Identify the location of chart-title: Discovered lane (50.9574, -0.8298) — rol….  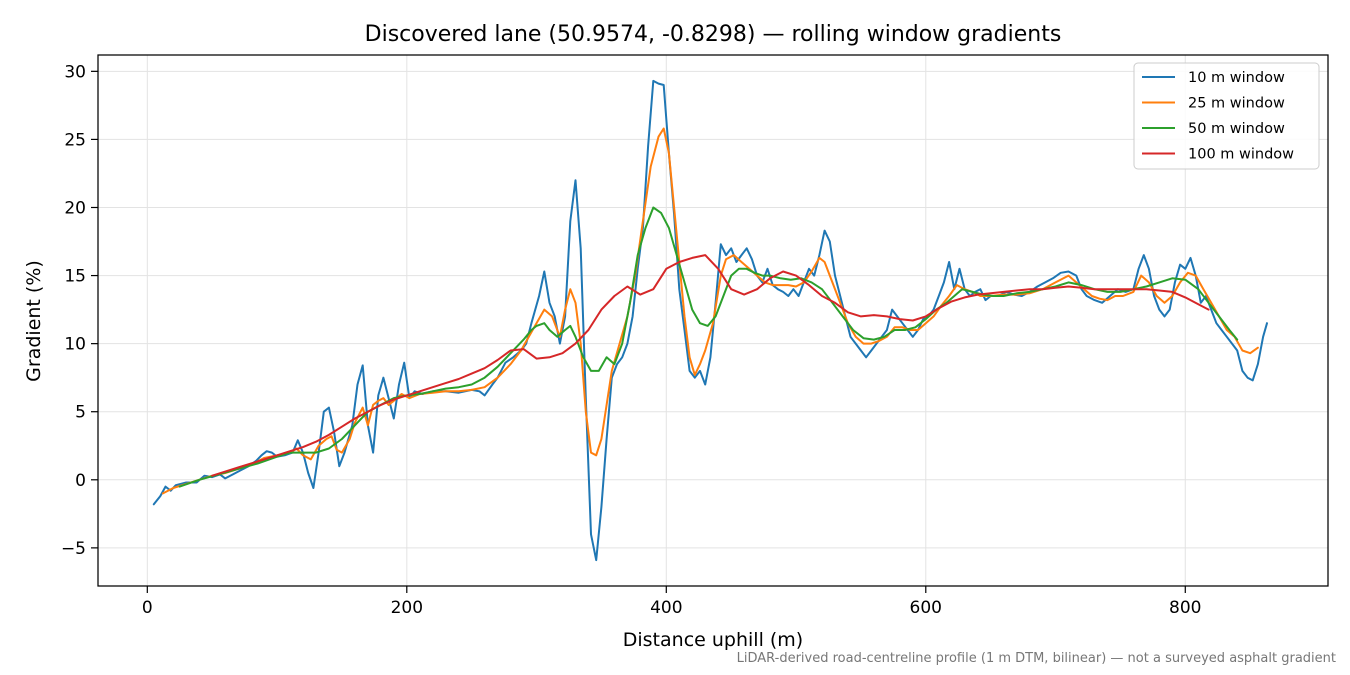
(713, 34).